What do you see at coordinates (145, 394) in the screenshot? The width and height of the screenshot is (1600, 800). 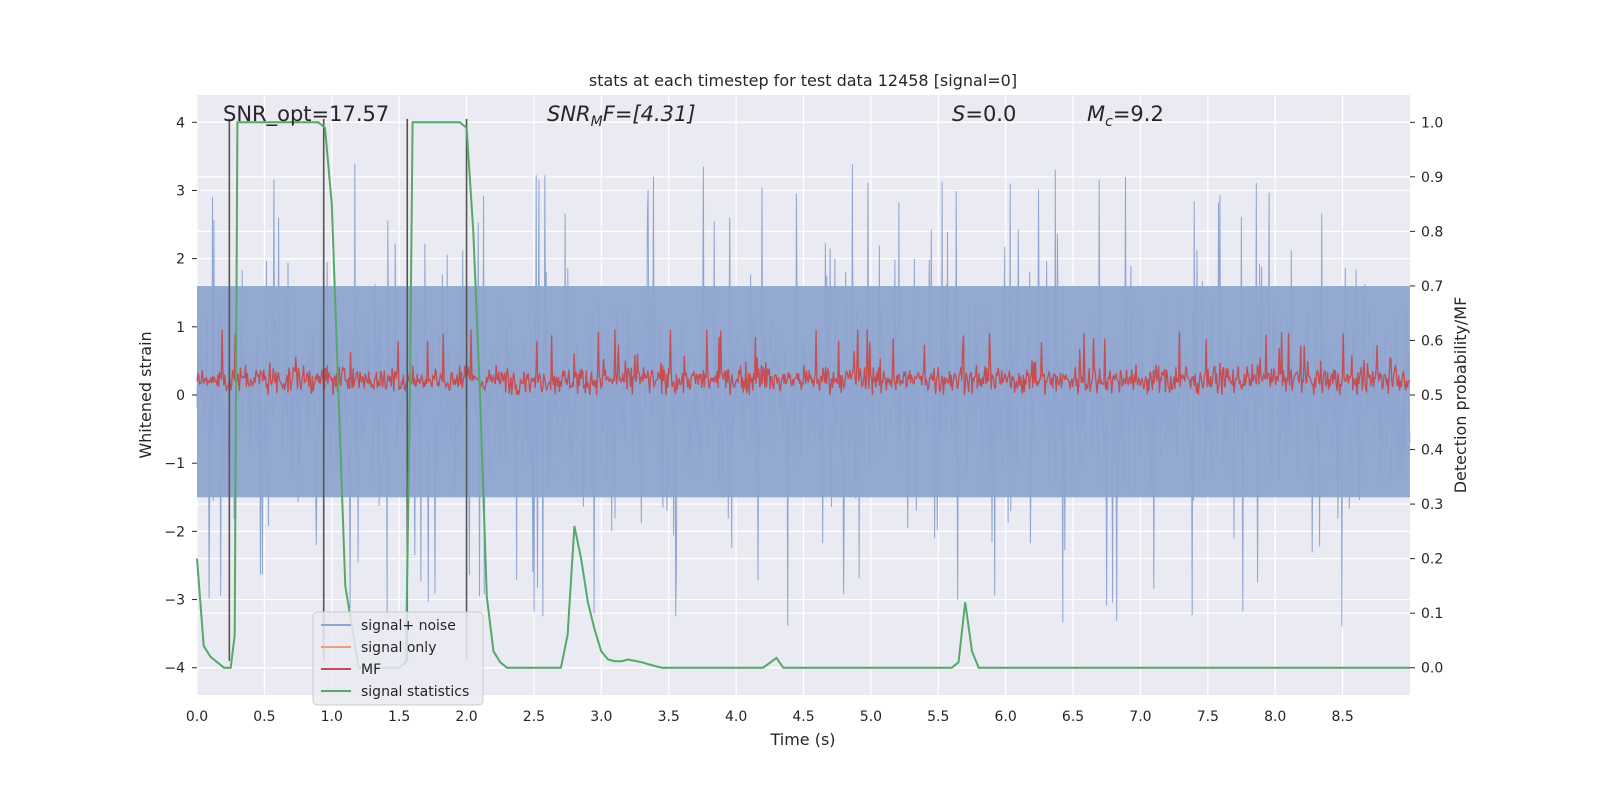 I see `y-axis-label: Whitened strain` at bounding box center [145, 394].